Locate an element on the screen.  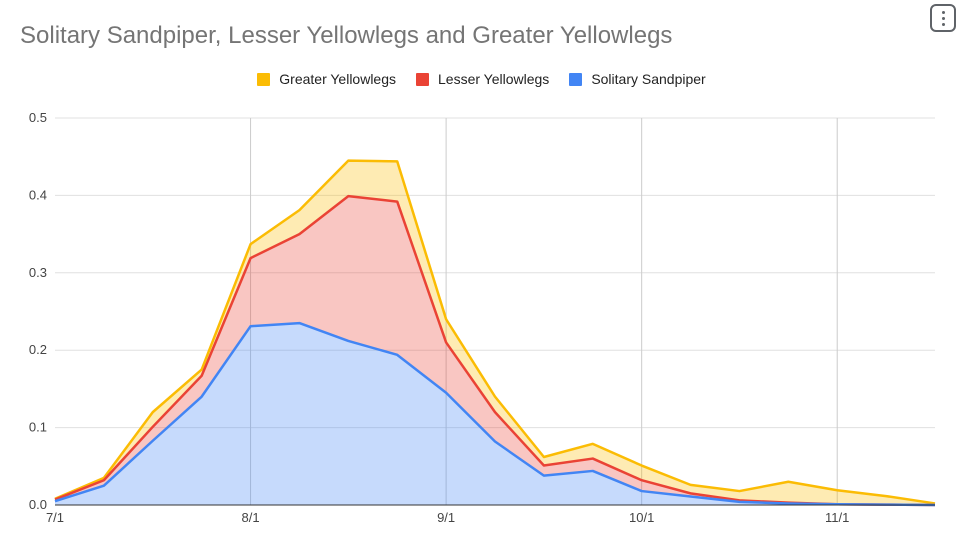
x-tick-label: 9/1 is located at coordinates (446, 517).